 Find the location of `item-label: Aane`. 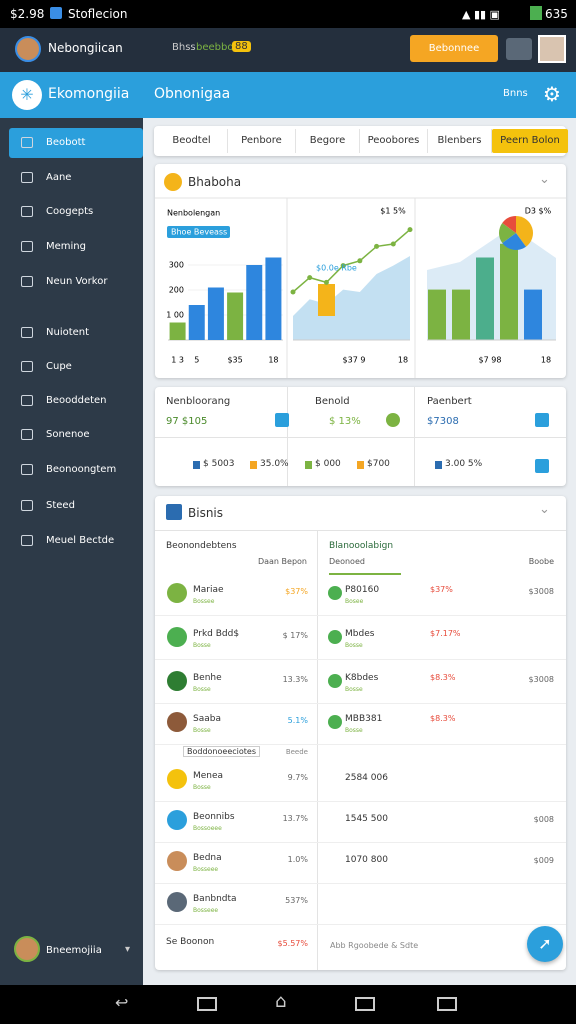

item-label: Aane is located at coordinates (59, 177).